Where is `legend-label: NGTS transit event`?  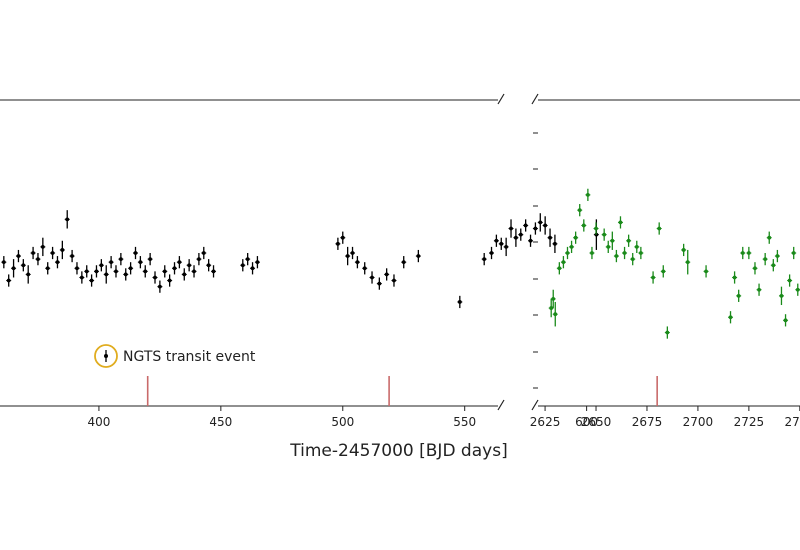
legend-label: NGTS transit event is located at coordinates (189, 357).